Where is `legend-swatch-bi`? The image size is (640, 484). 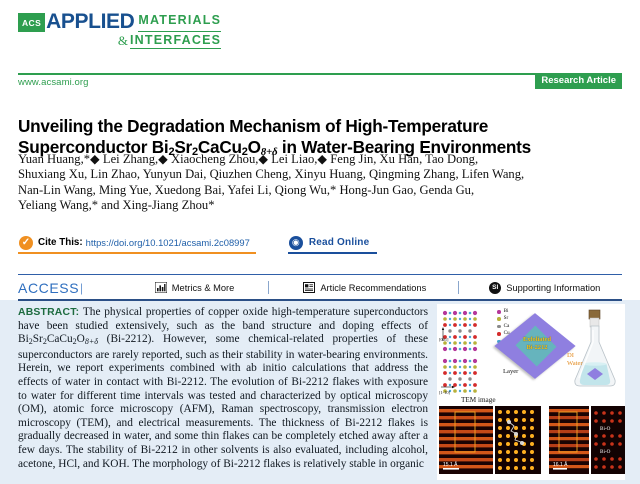 legend-swatch-bi is located at coordinates (499, 311).